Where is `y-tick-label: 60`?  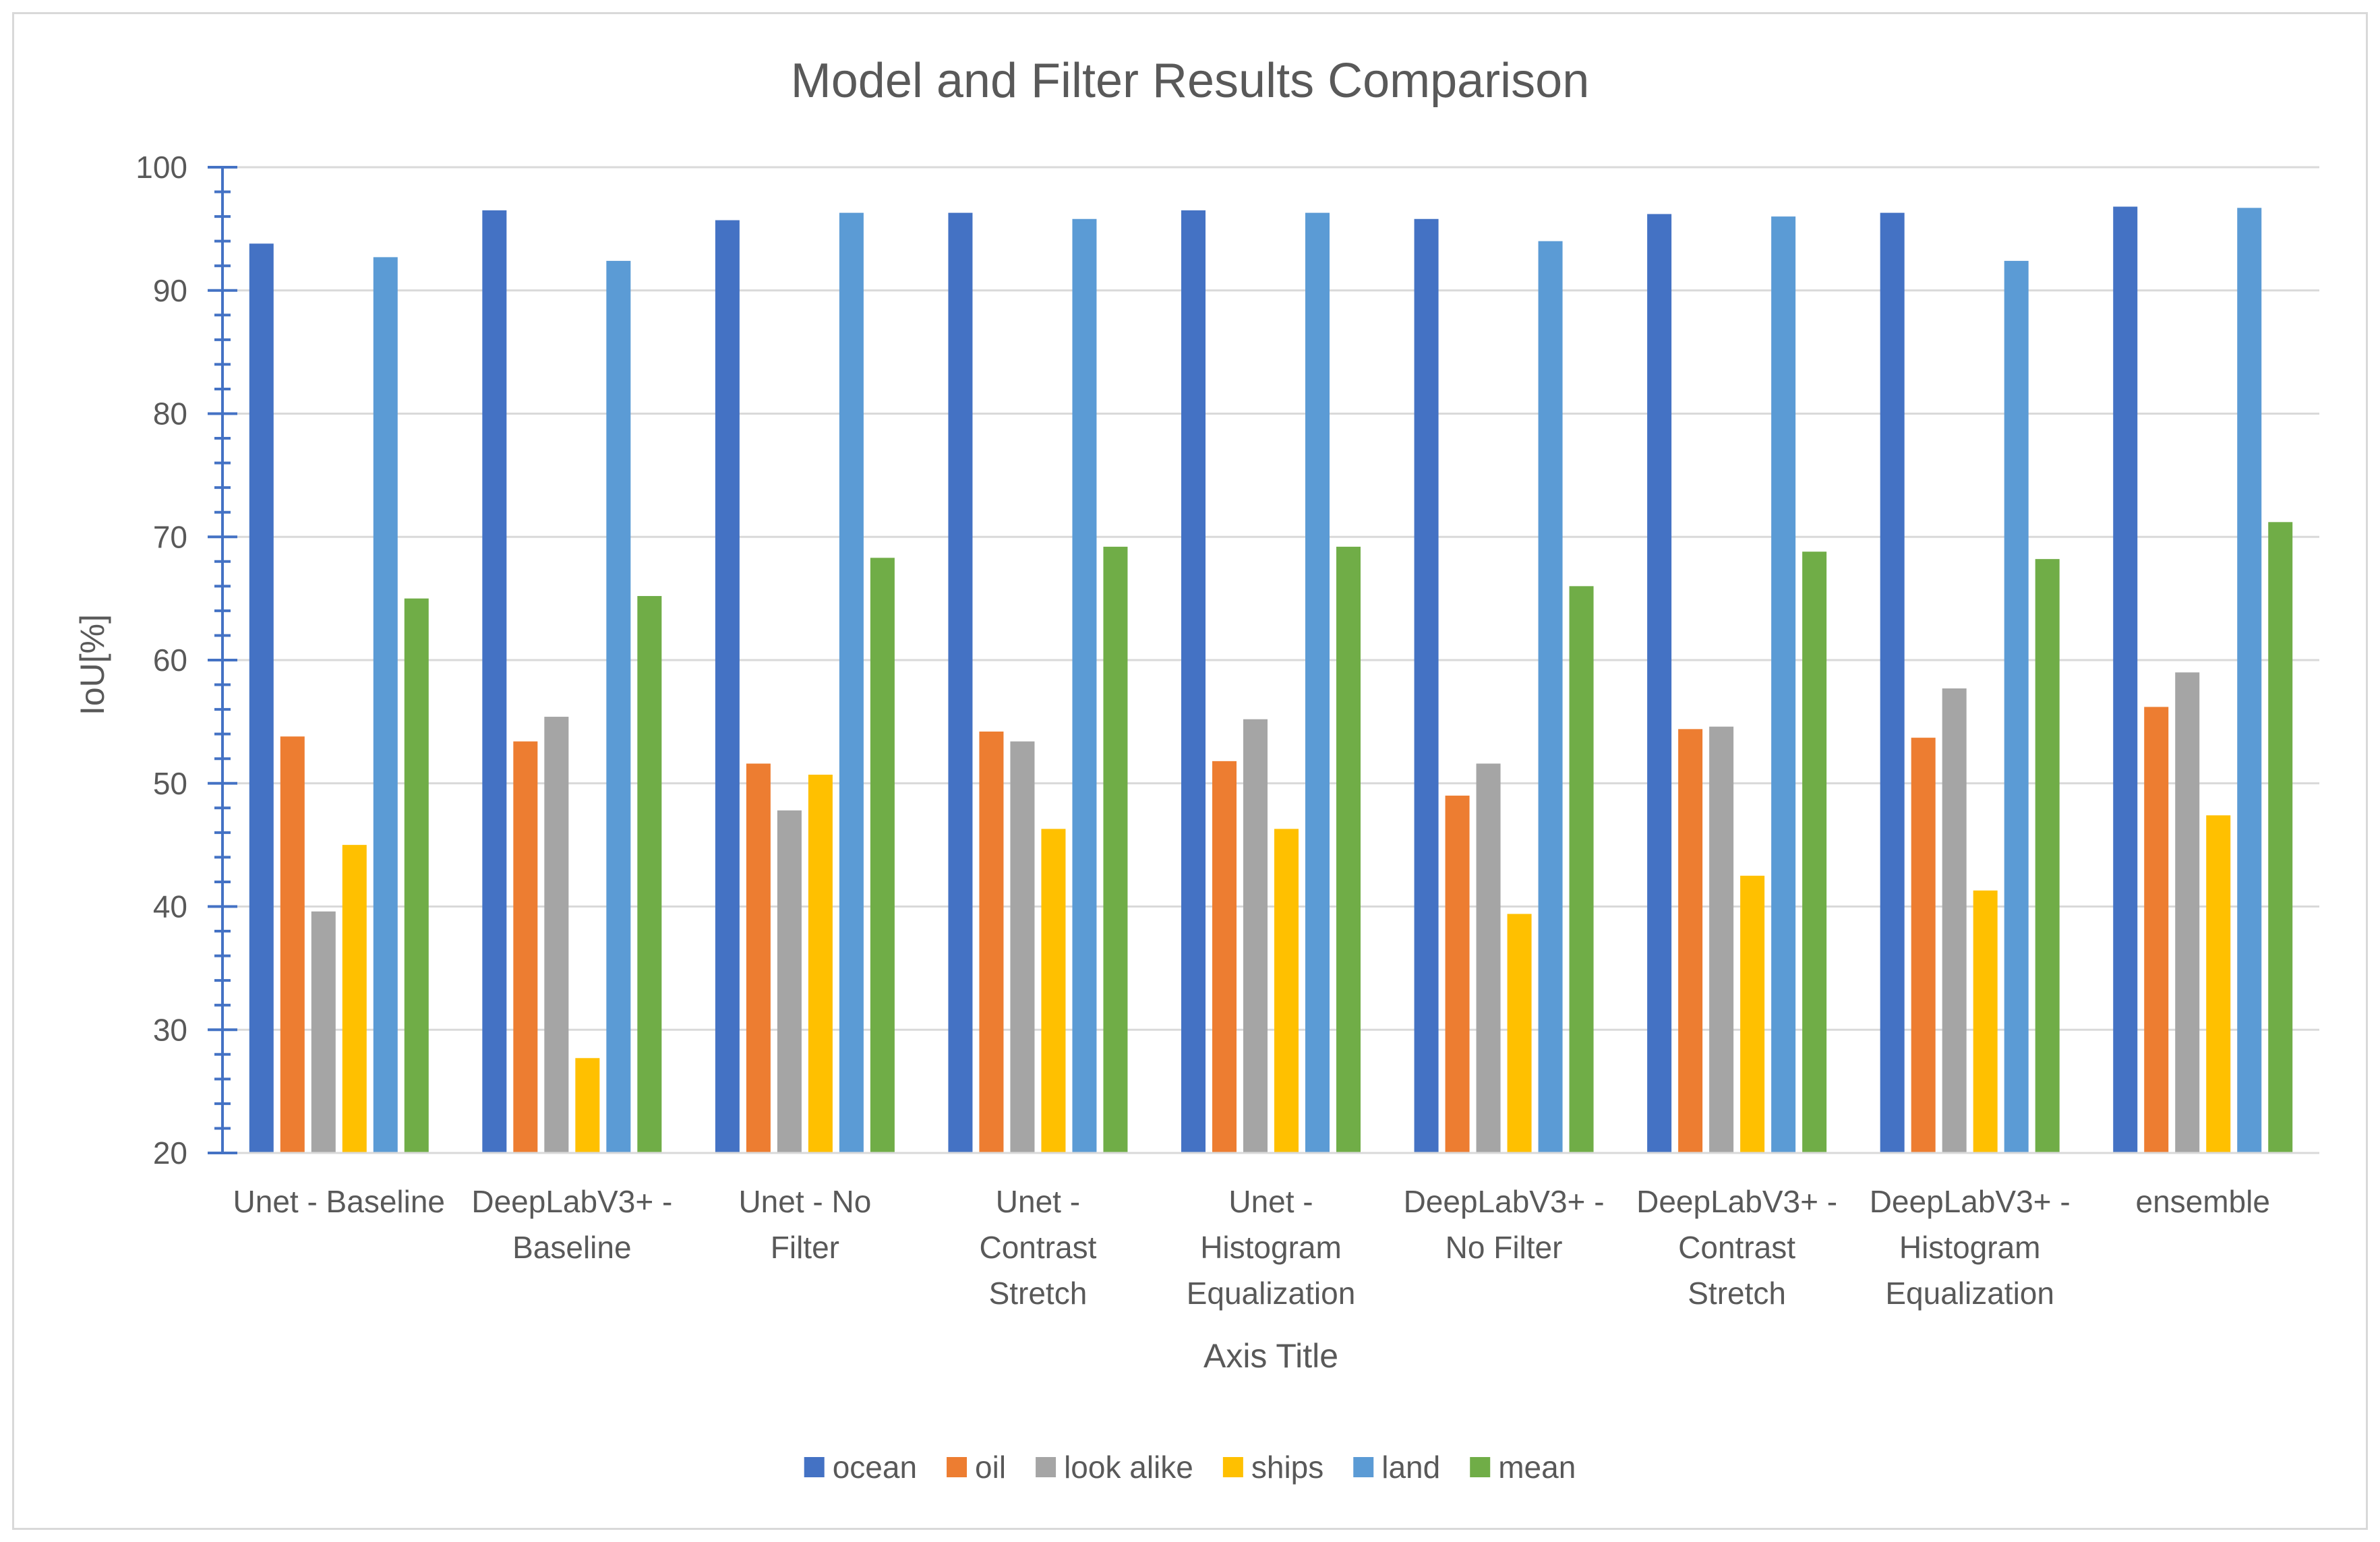
y-tick-label: 60 is located at coordinates (170, 660).